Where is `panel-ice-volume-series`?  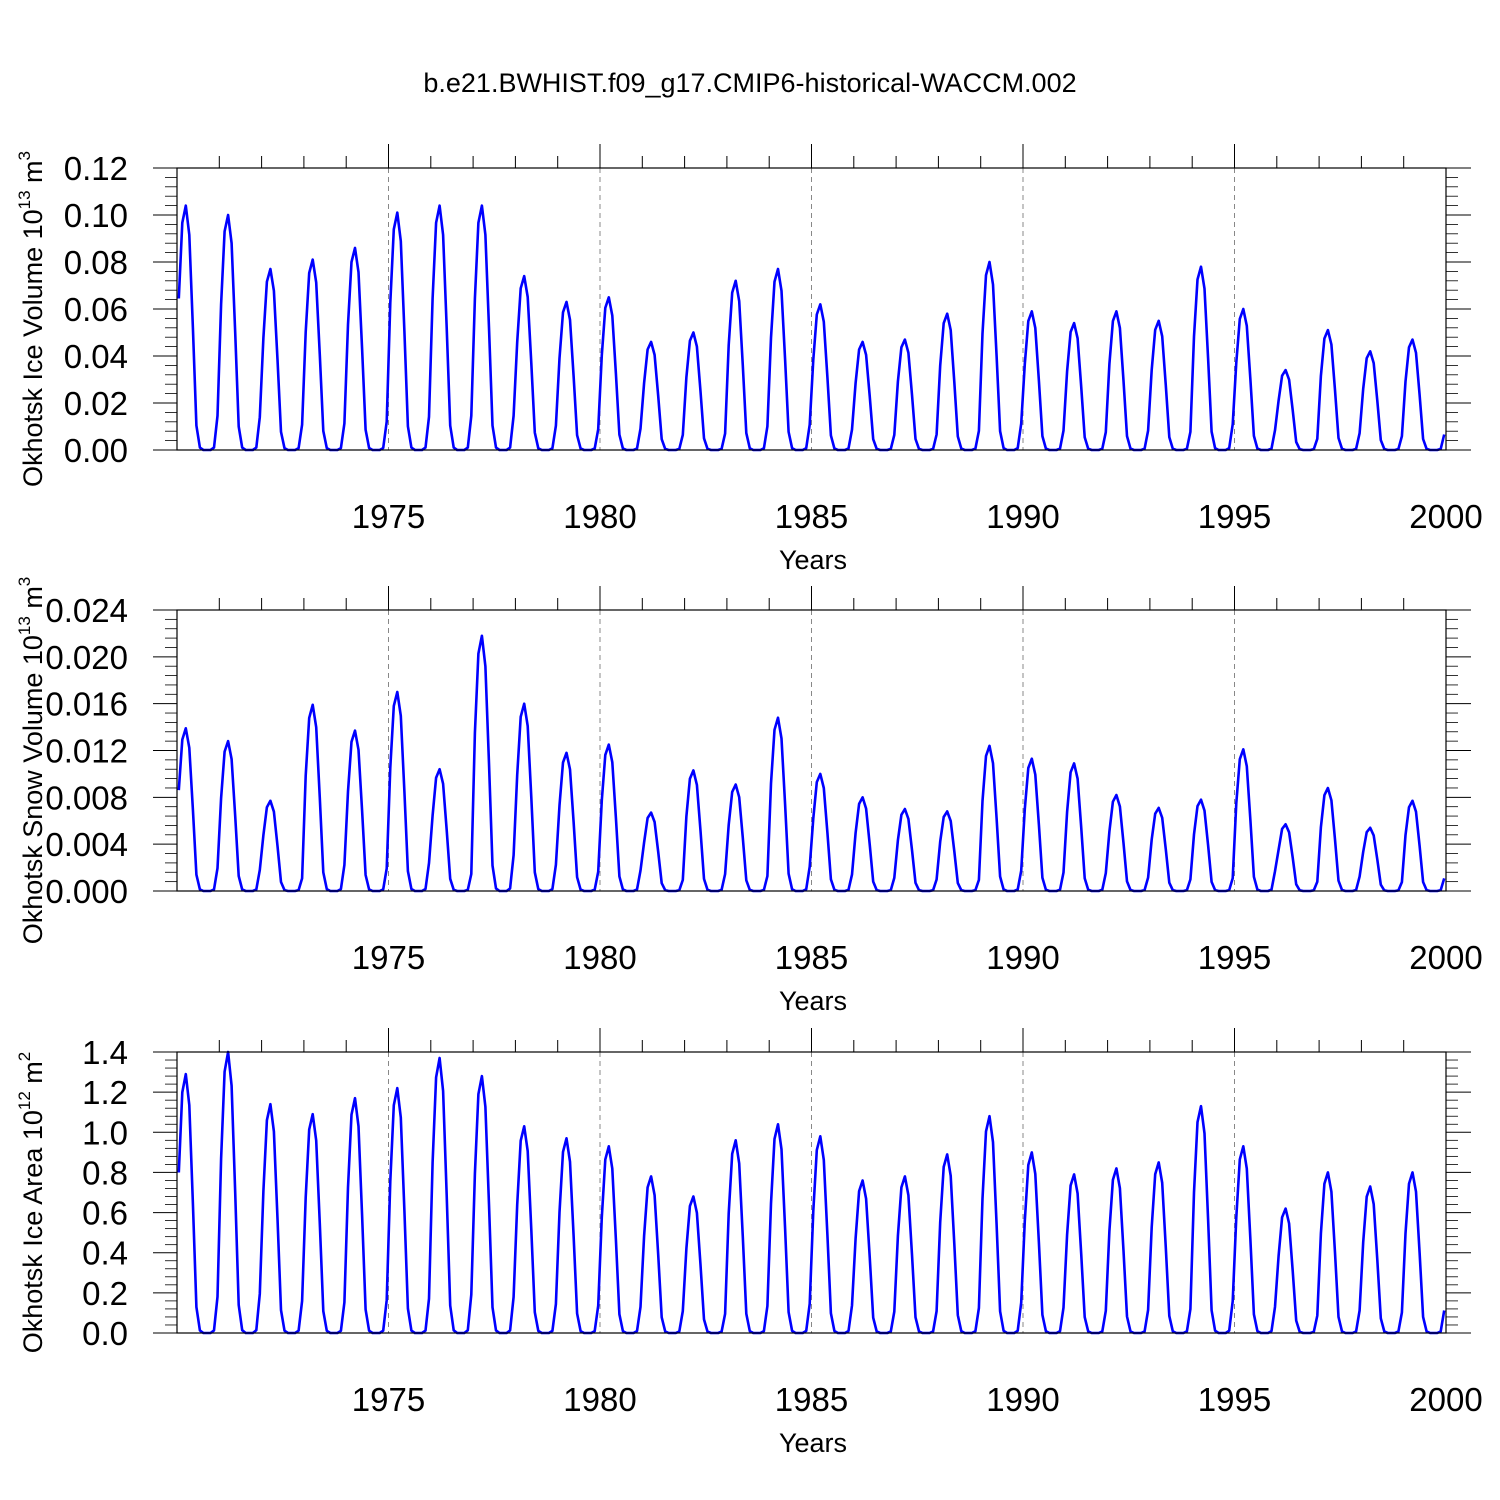
panel-ice-volume-series is located at coordinates (811, 328).